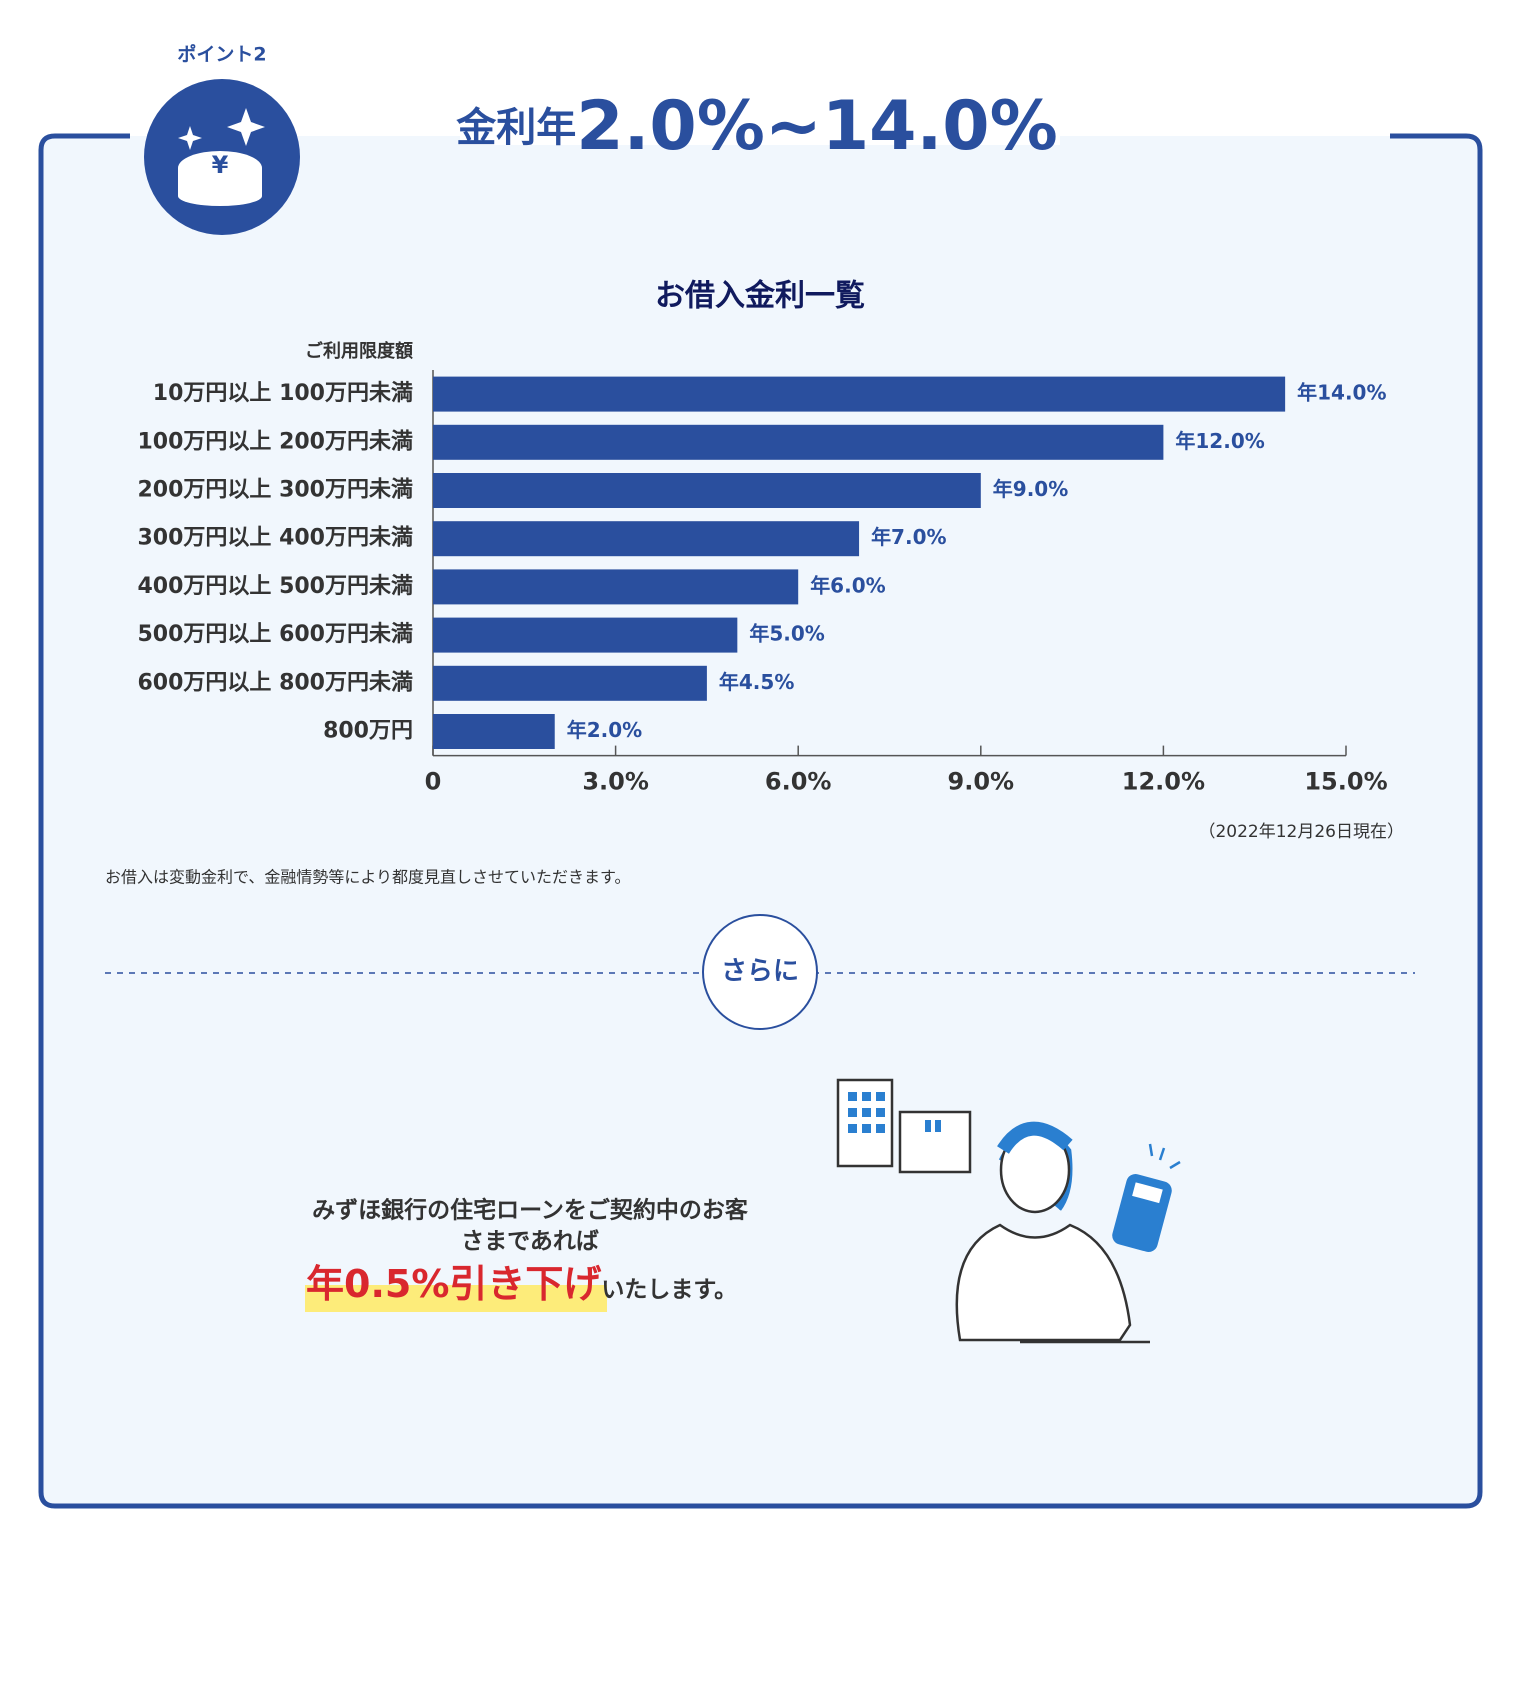 Image resolution: width=1515 pixels, height=1700 pixels. Describe the element at coordinates (669, 1290) in the screenshot. I see `offer-tail: いたします。` at that location.